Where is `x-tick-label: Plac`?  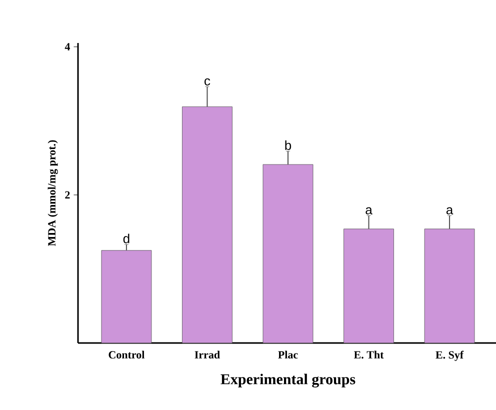 x-tick-label: Plac is located at coordinates (288, 354).